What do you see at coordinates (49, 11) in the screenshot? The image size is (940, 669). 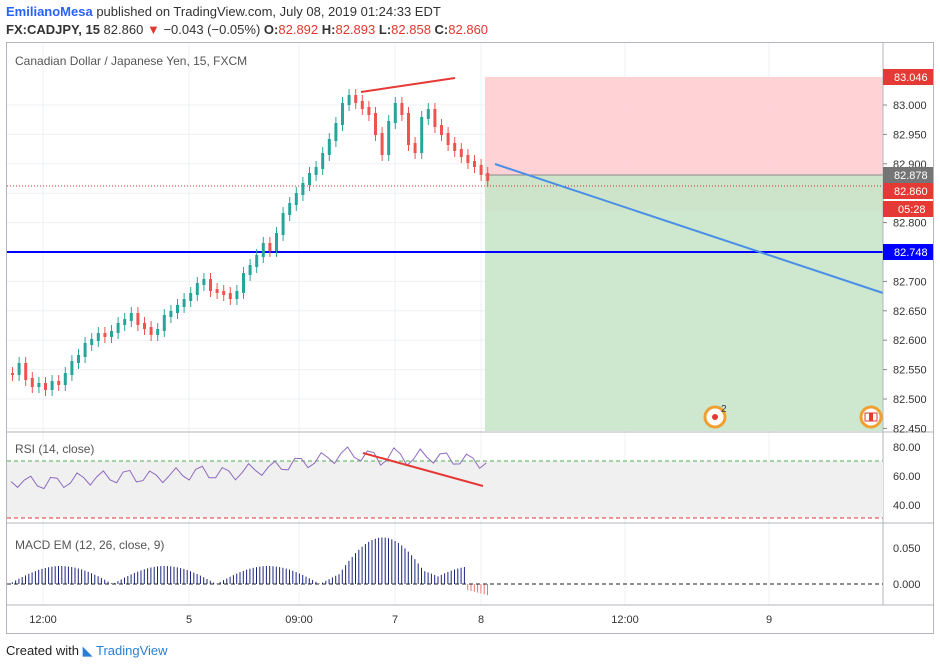 I see `author-link: EmilianoMesa` at bounding box center [49, 11].